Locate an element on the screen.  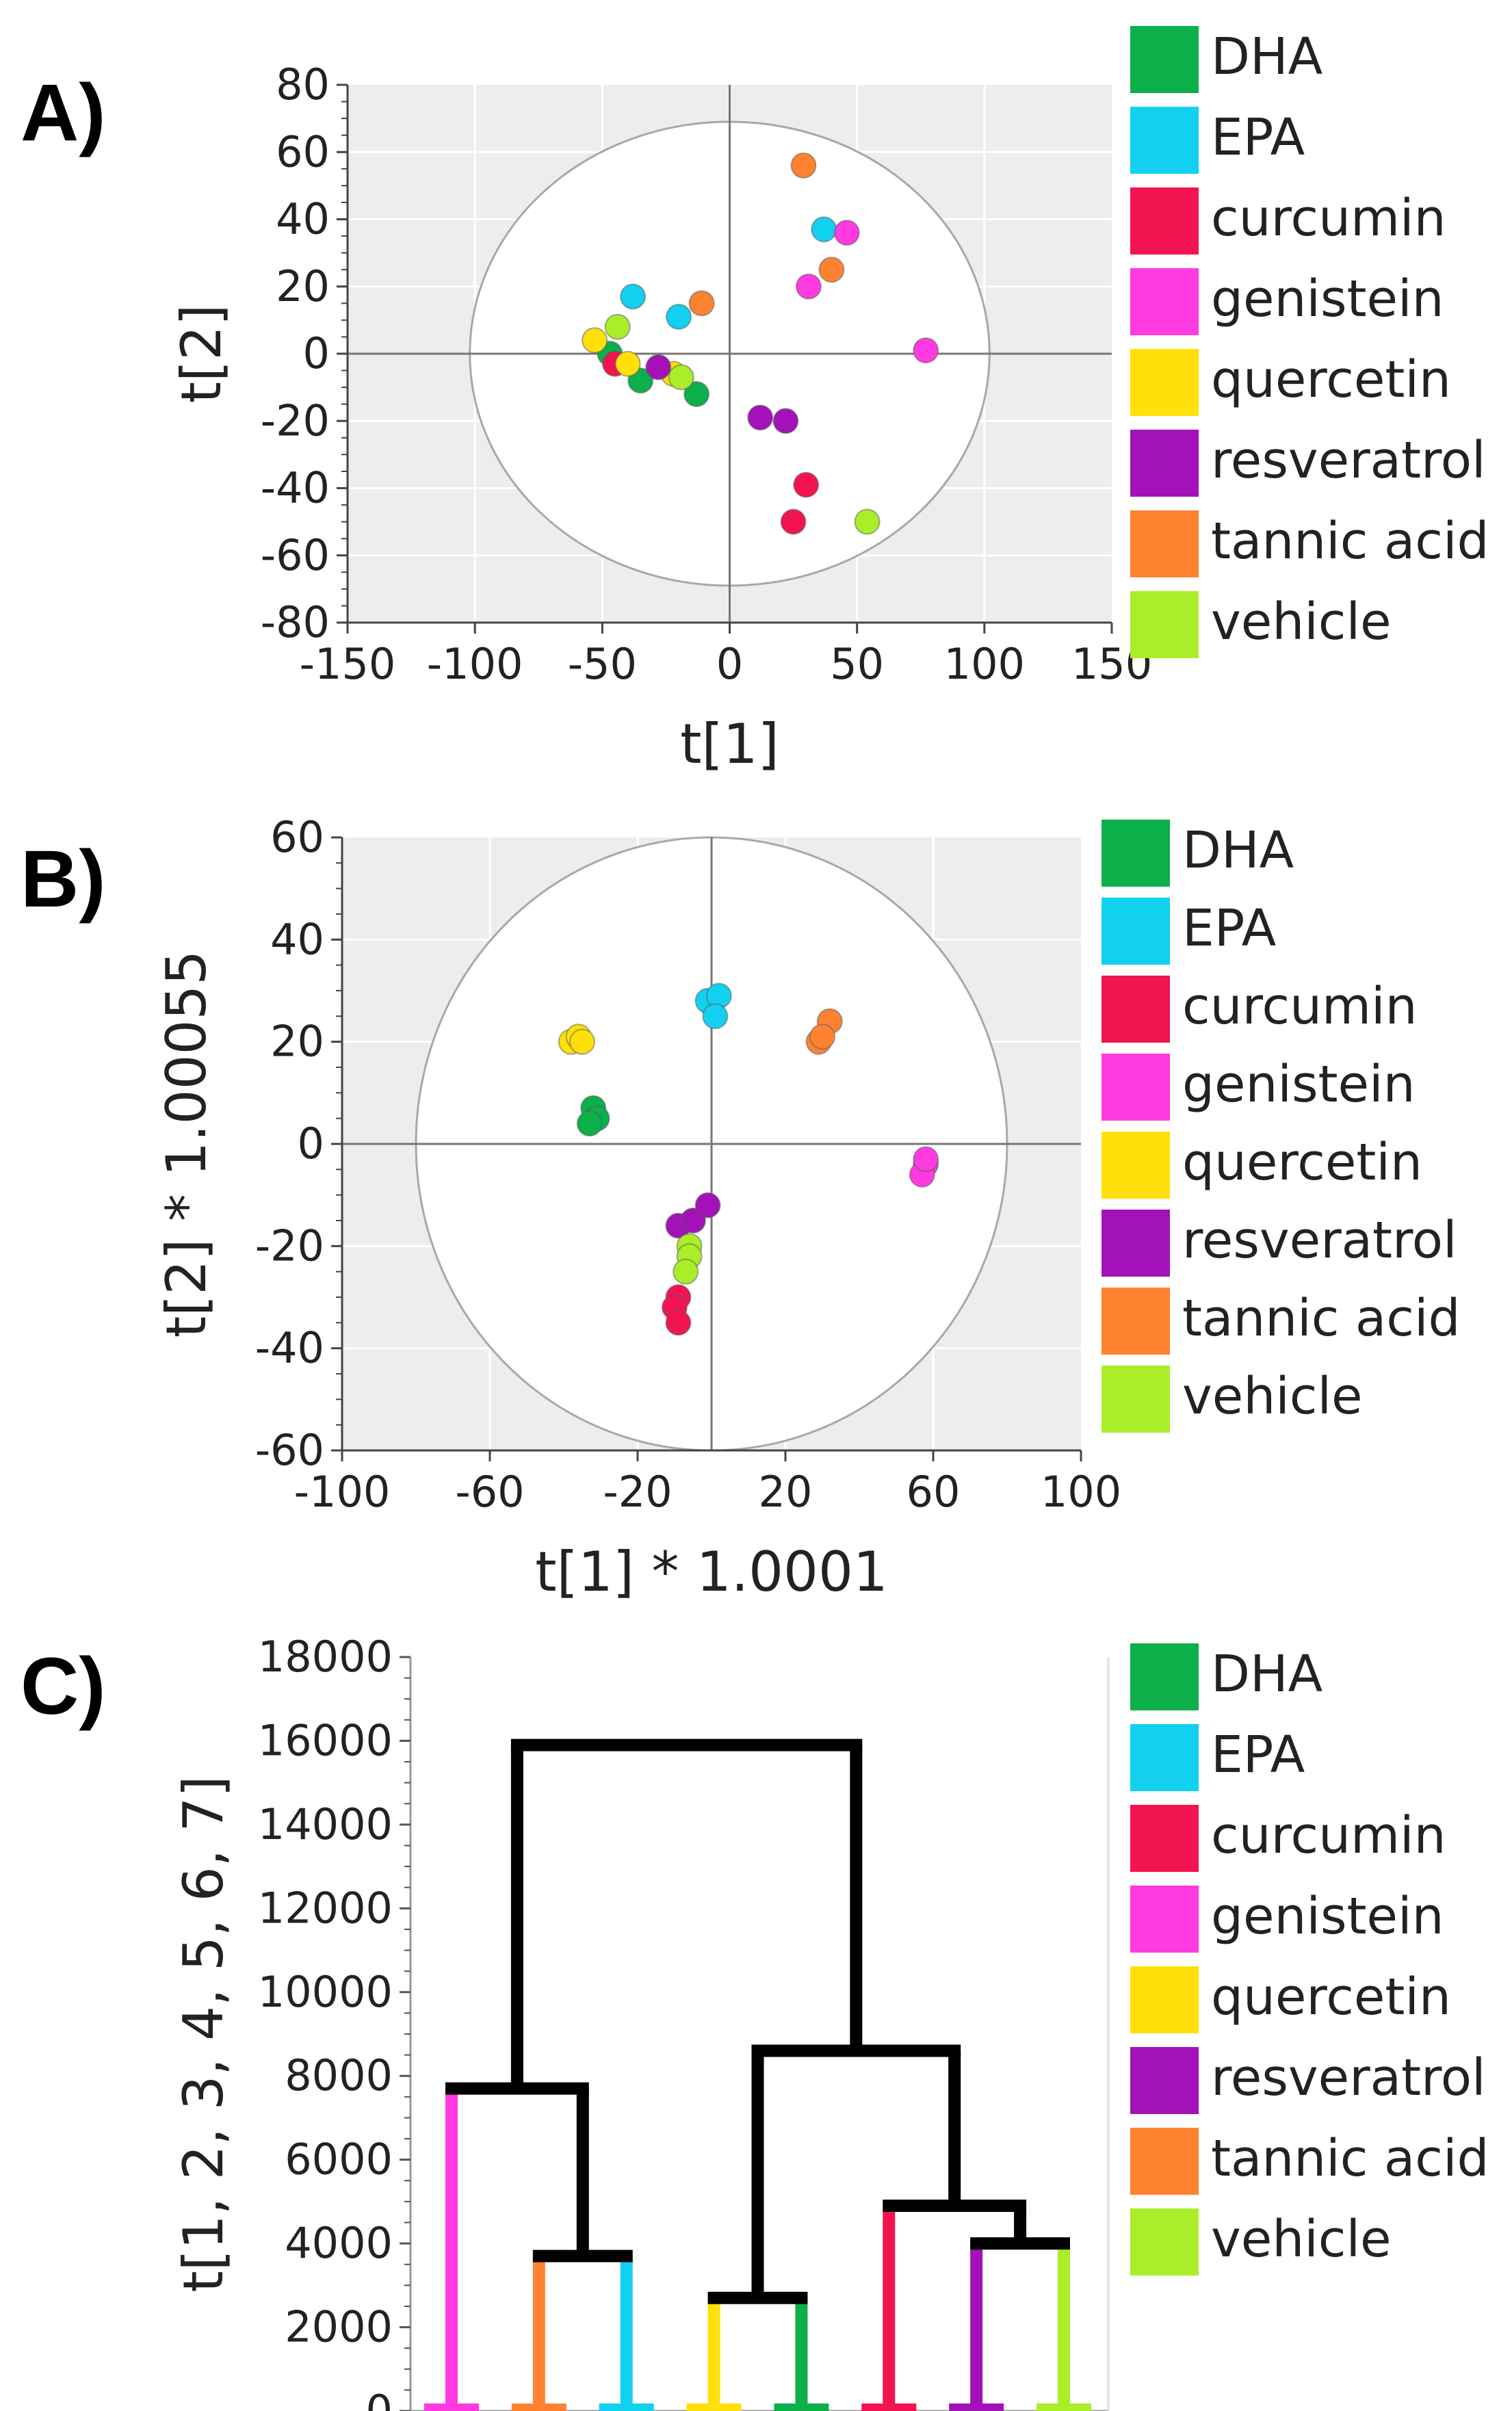
x-tick-label: 50 is located at coordinates (857, 664).